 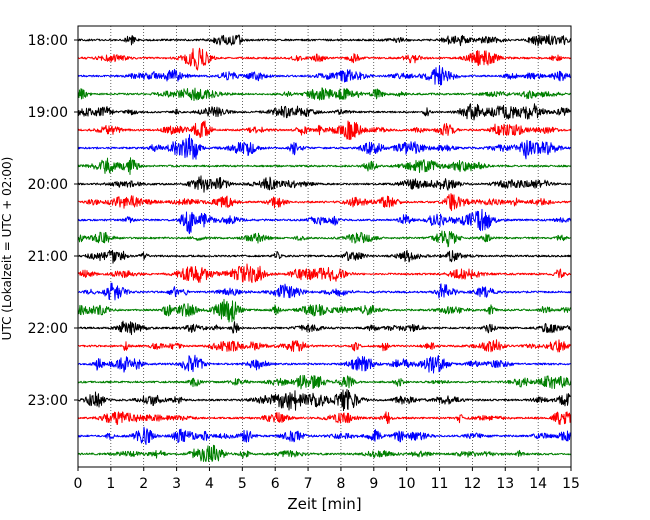 I want to click on trace-row-1915, so click(x=324, y=130).